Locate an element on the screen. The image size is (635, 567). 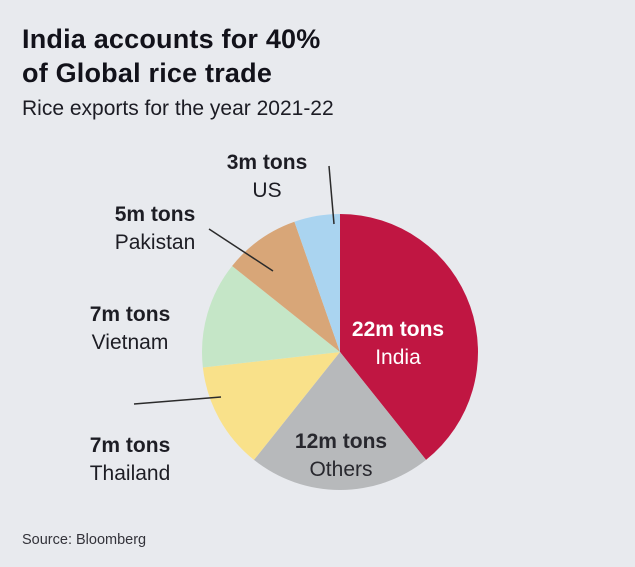
slice-value-india: 22m tons is located at coordinates (398, 329).